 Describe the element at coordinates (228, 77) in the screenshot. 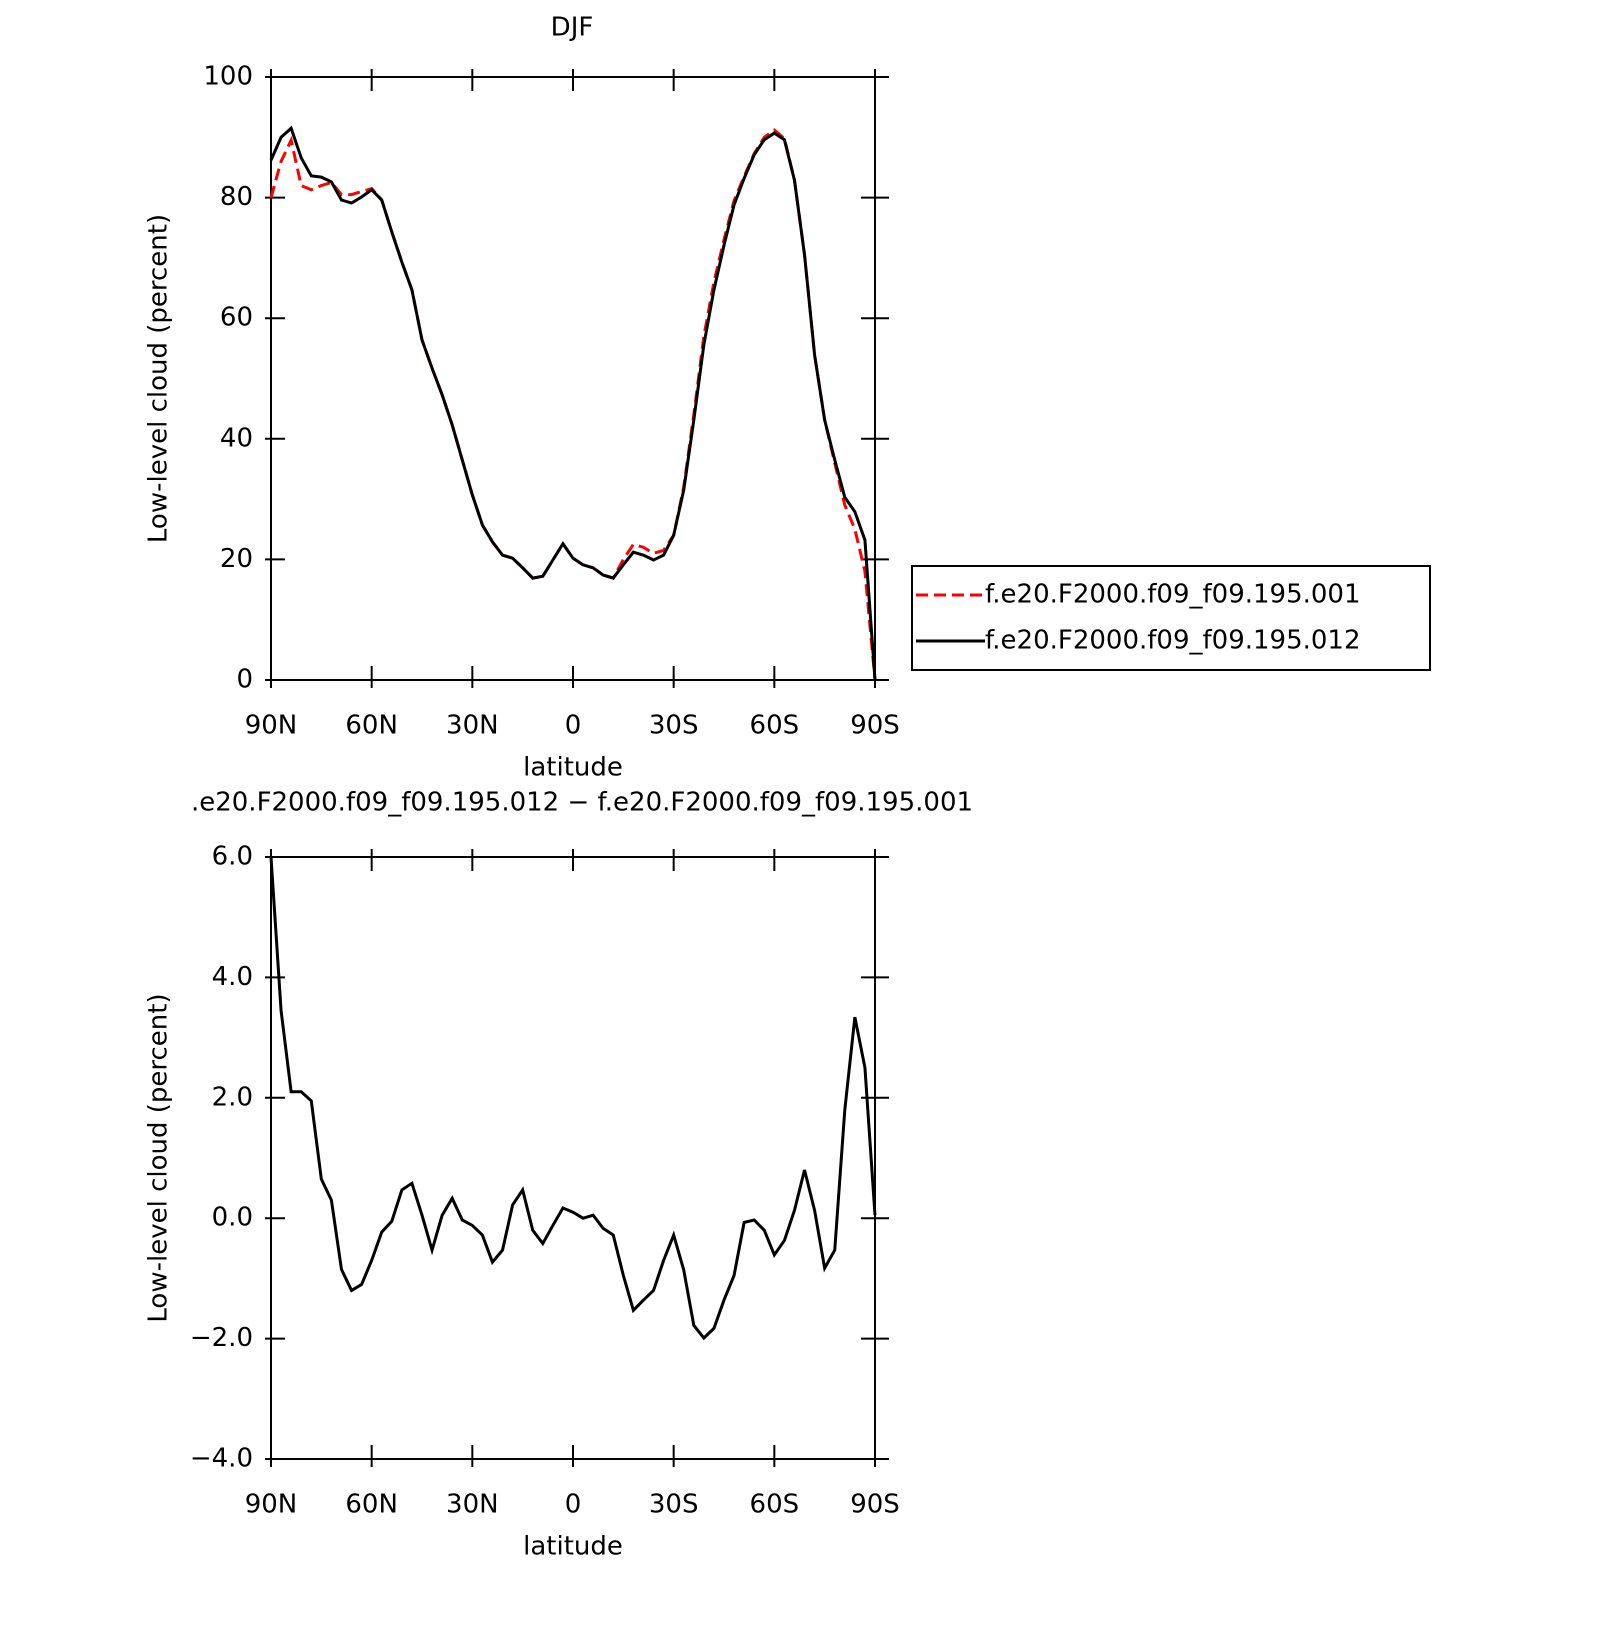

I see `y-tick-label: 100` at that location.